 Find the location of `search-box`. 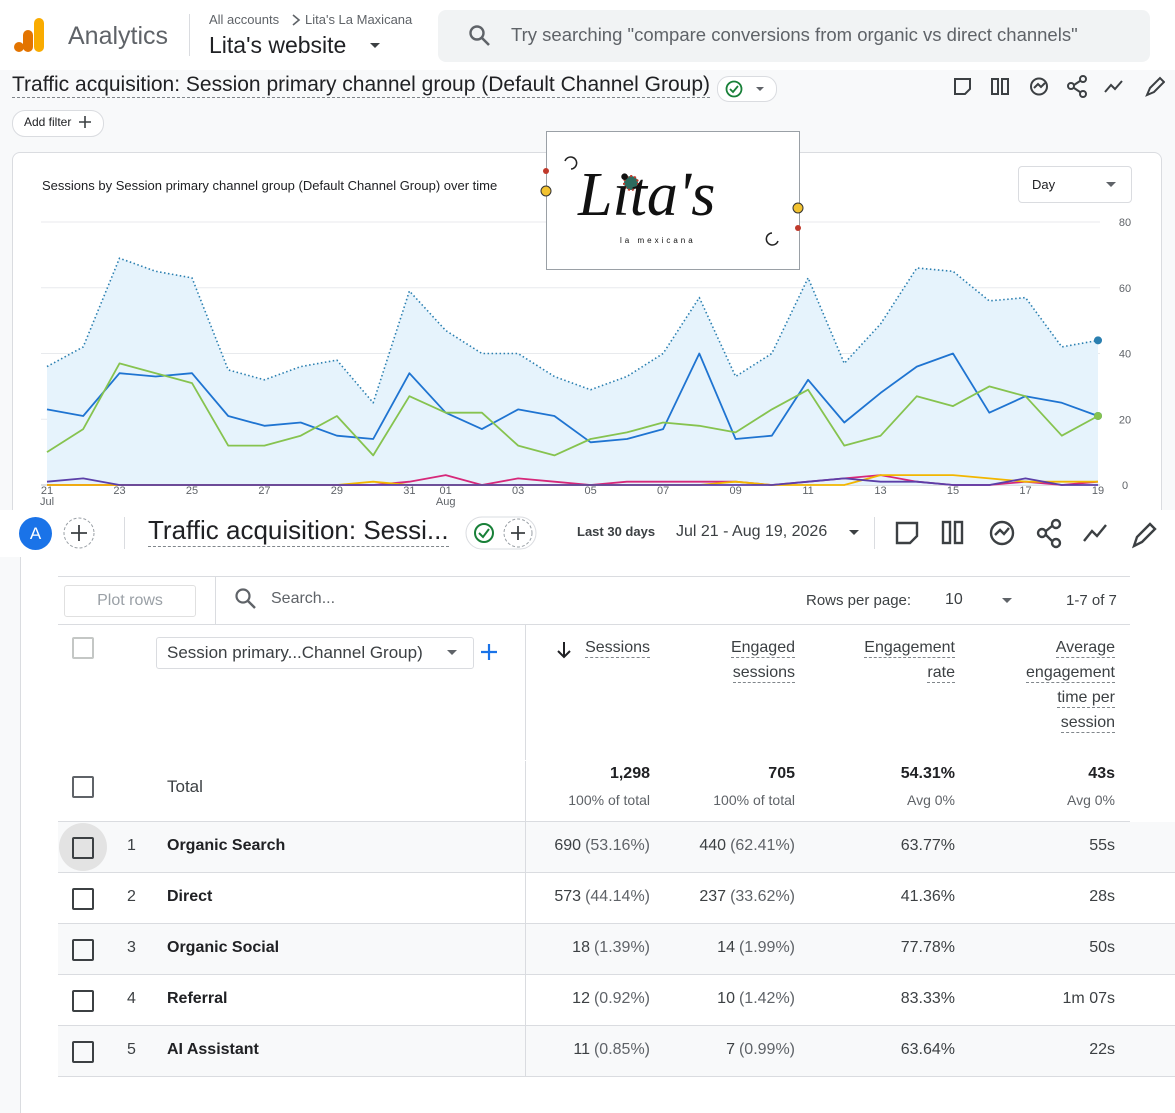

search-box is located at coordinates (794, 36).